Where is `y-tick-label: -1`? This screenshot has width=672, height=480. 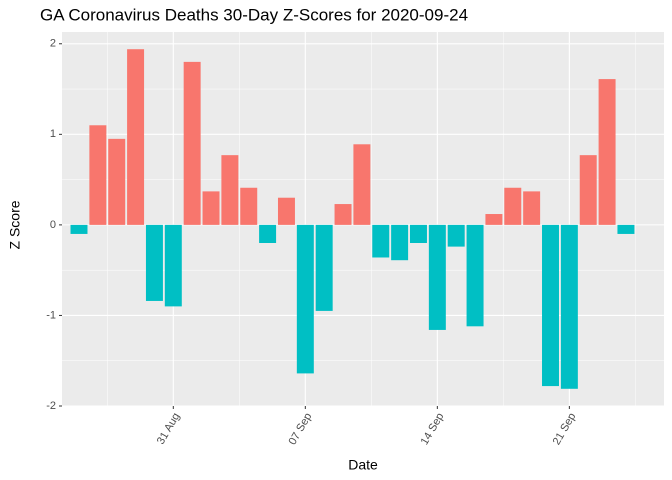 y-tick-label: -1 is located at coordinates (51, 315).